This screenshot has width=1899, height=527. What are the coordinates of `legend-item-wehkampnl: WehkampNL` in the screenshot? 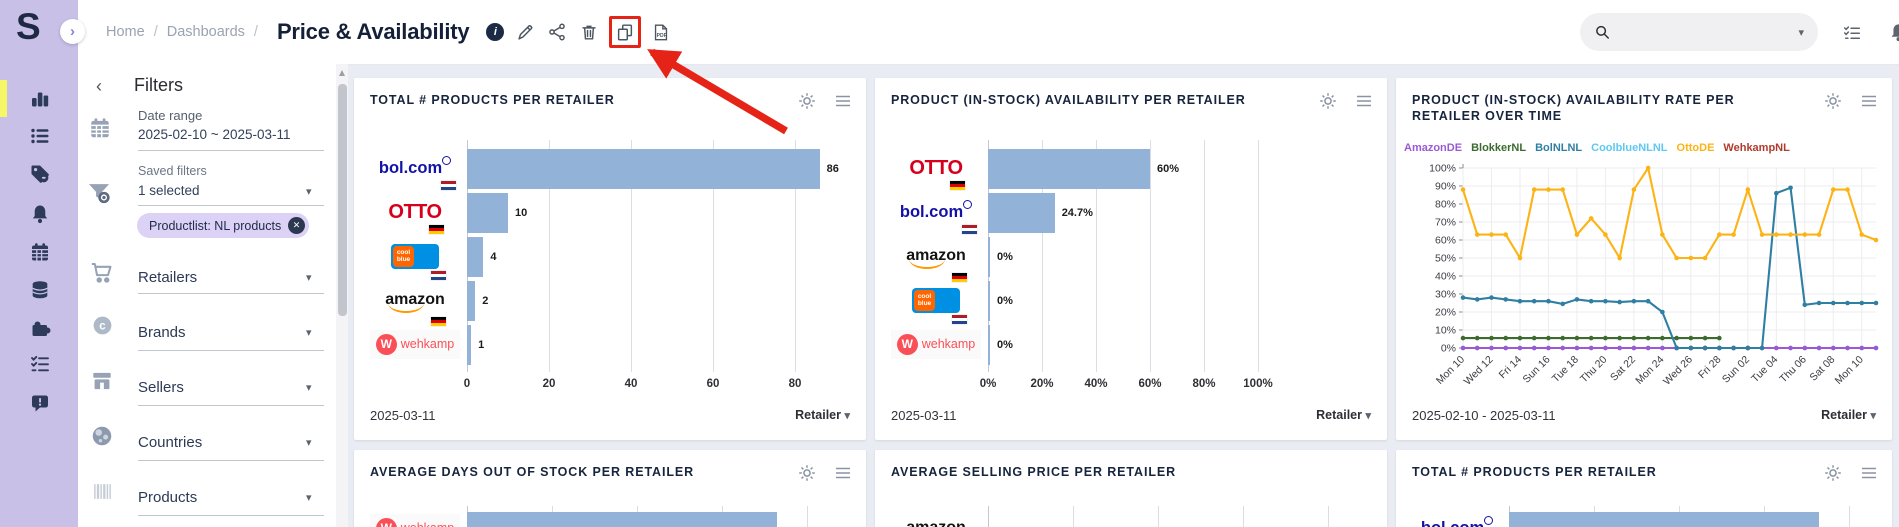 It's located at (1756, 148).